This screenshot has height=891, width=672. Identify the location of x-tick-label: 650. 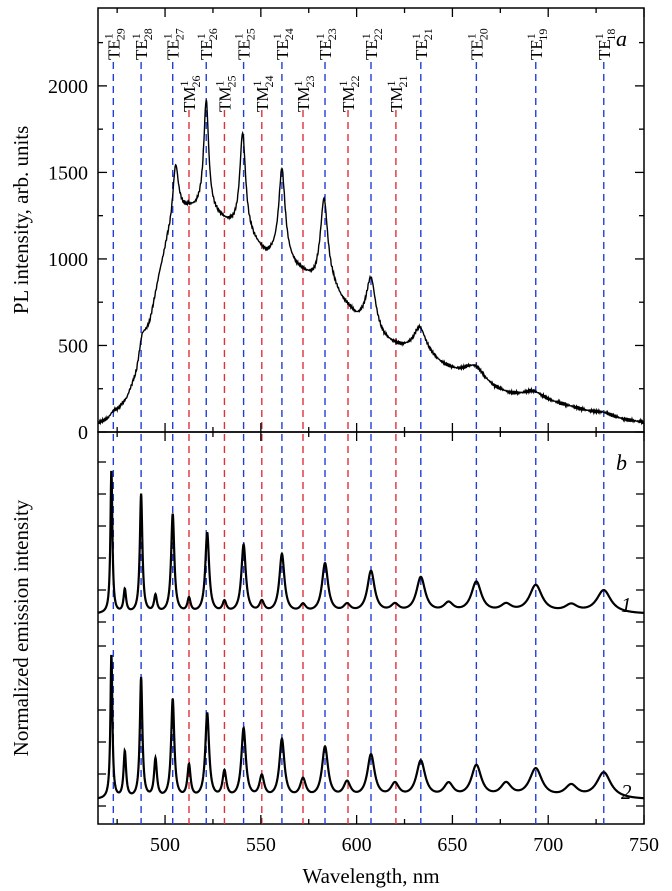
(452, 845).